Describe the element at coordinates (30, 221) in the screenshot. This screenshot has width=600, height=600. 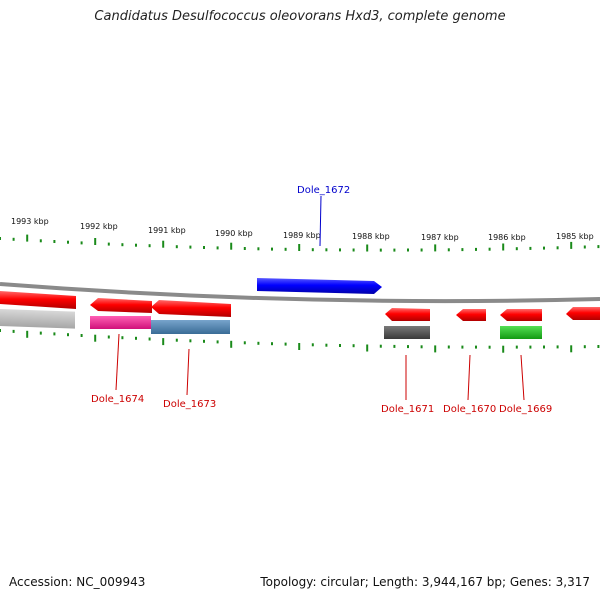
I see `ruler-label: 1993 kbp` at that location.